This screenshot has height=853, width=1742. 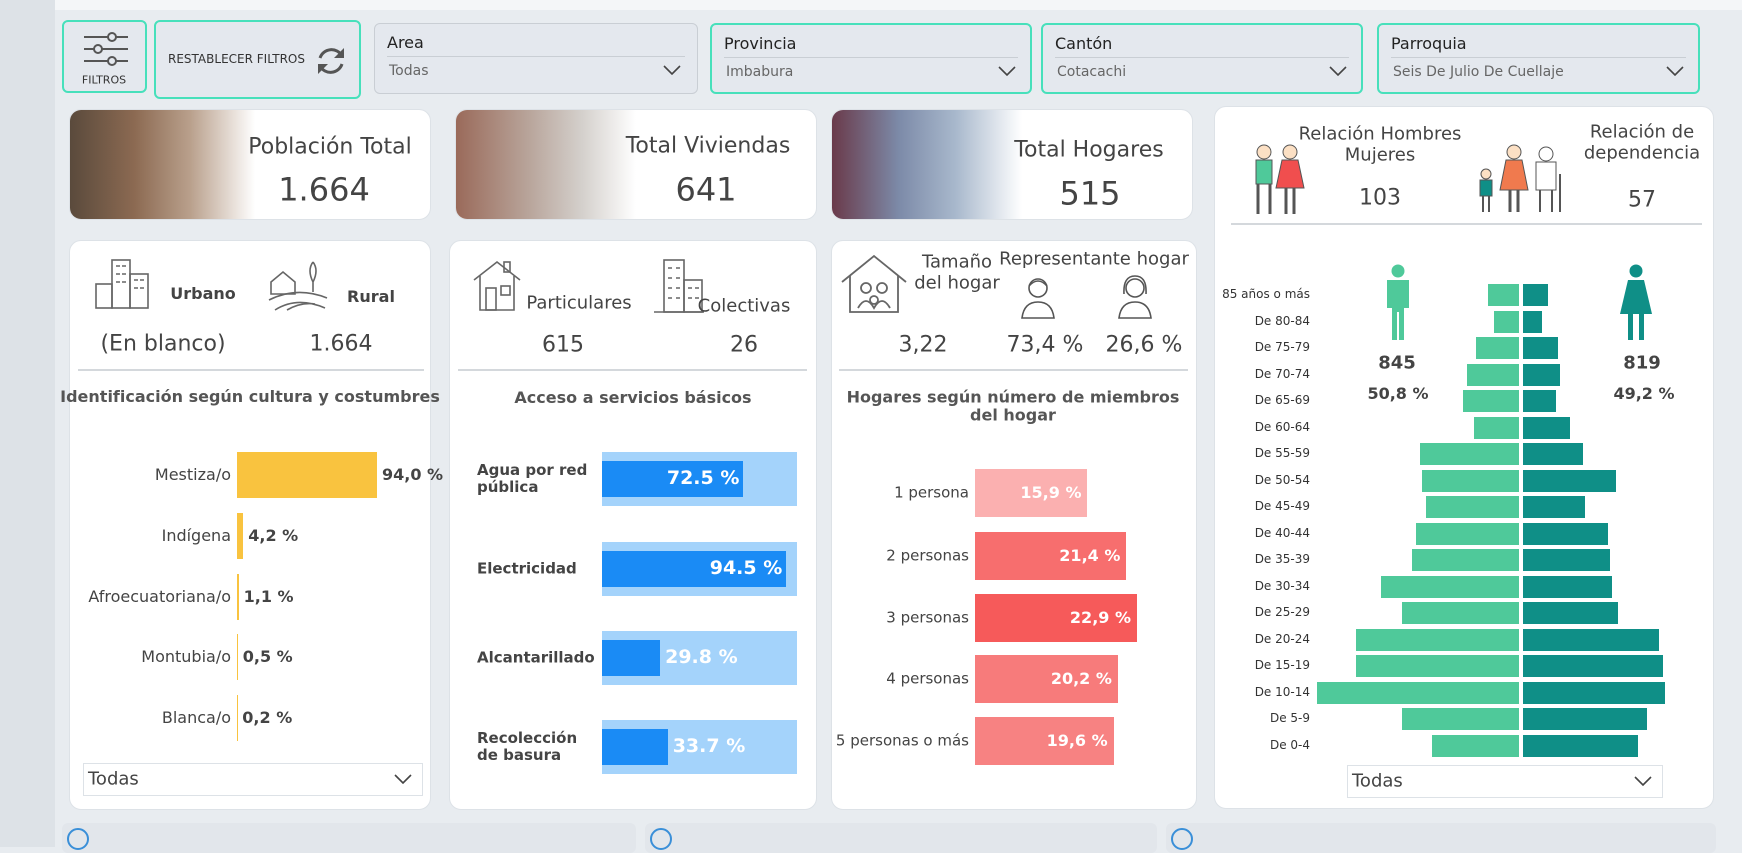 I want to click on housing-value: 615, so click(x=563, y=344).